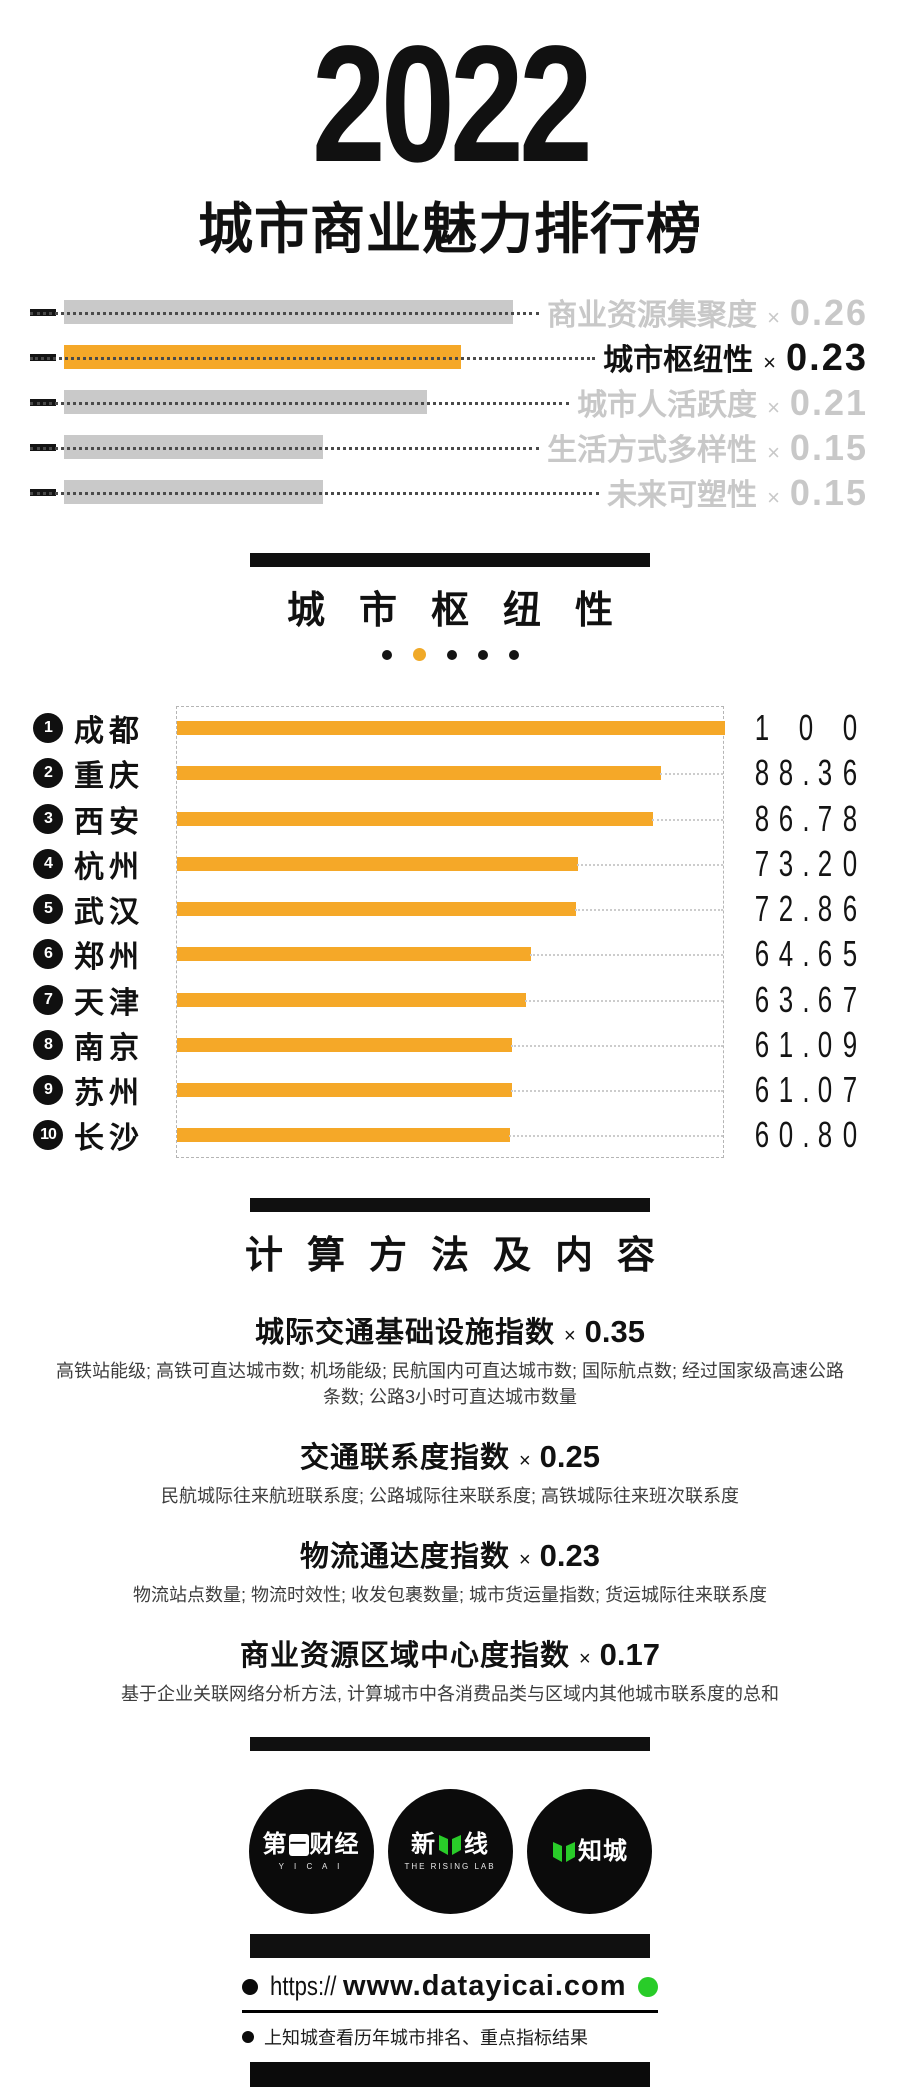  I want to click on rank-badge: 1, so click(48, 728).